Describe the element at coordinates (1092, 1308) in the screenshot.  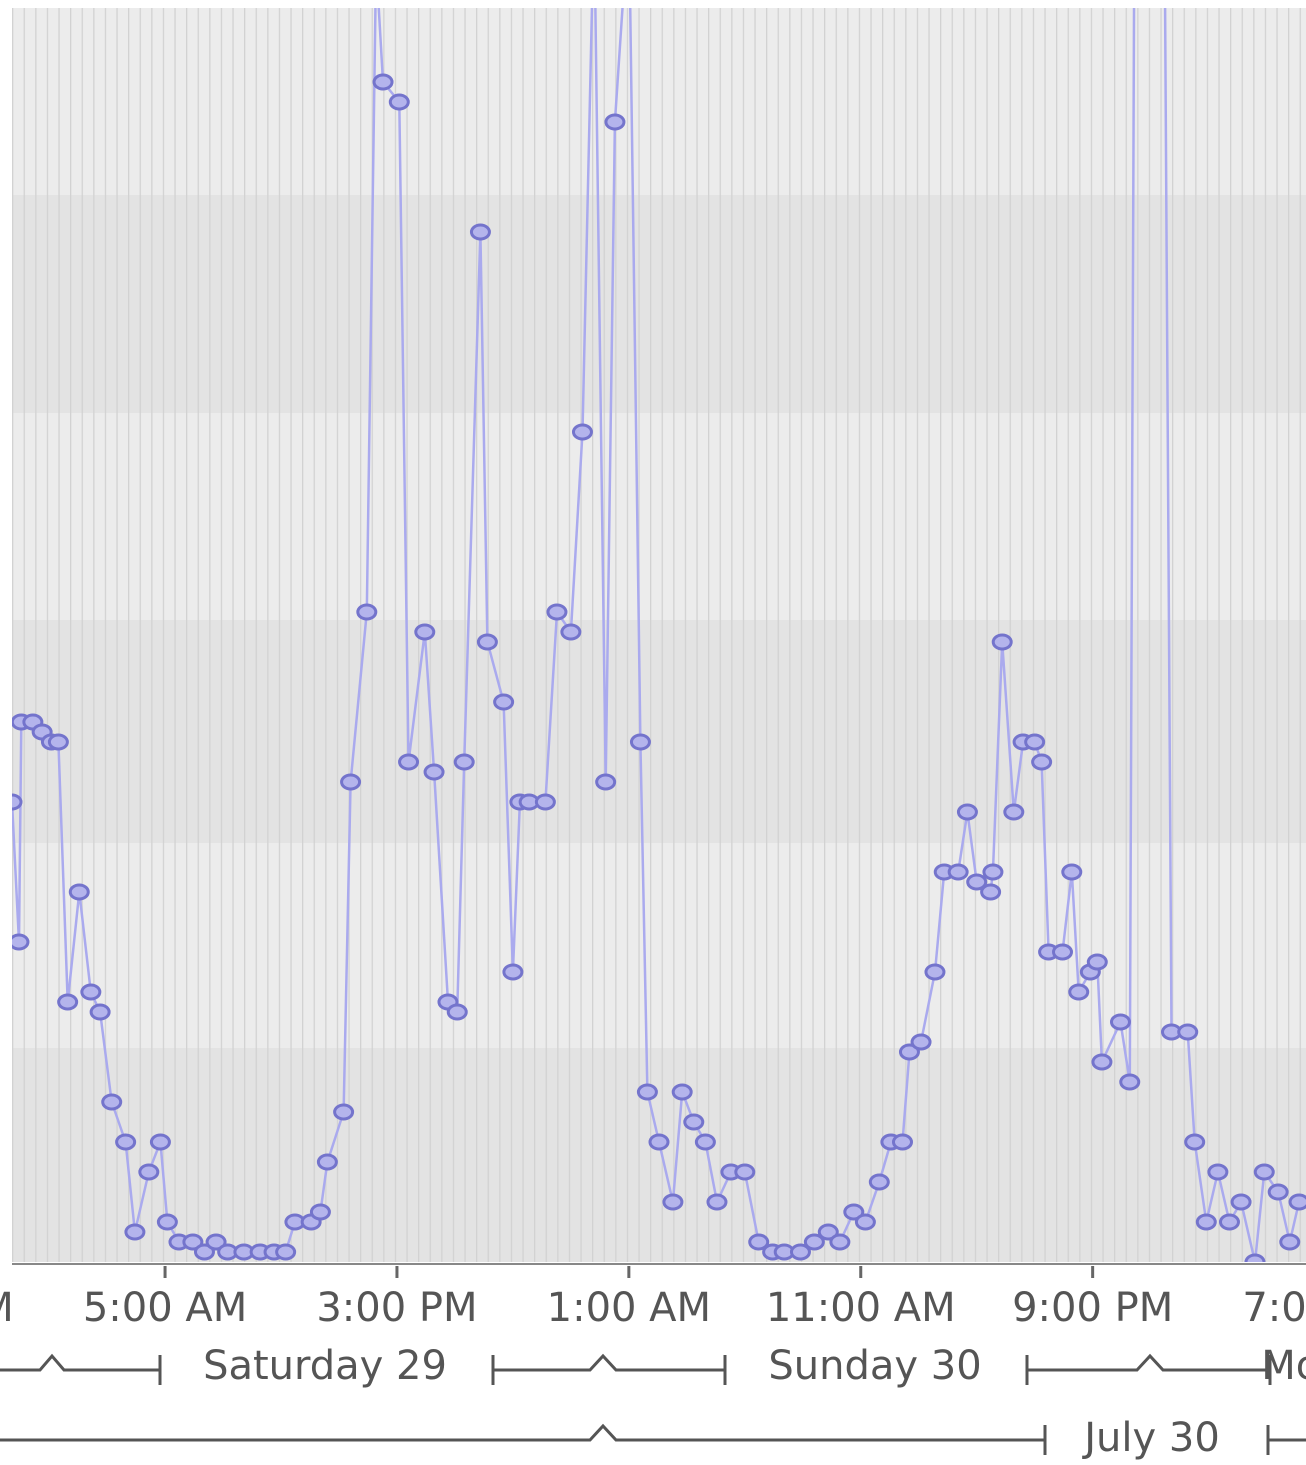
I see `x-tick-label: 9:00 PM` at that location.